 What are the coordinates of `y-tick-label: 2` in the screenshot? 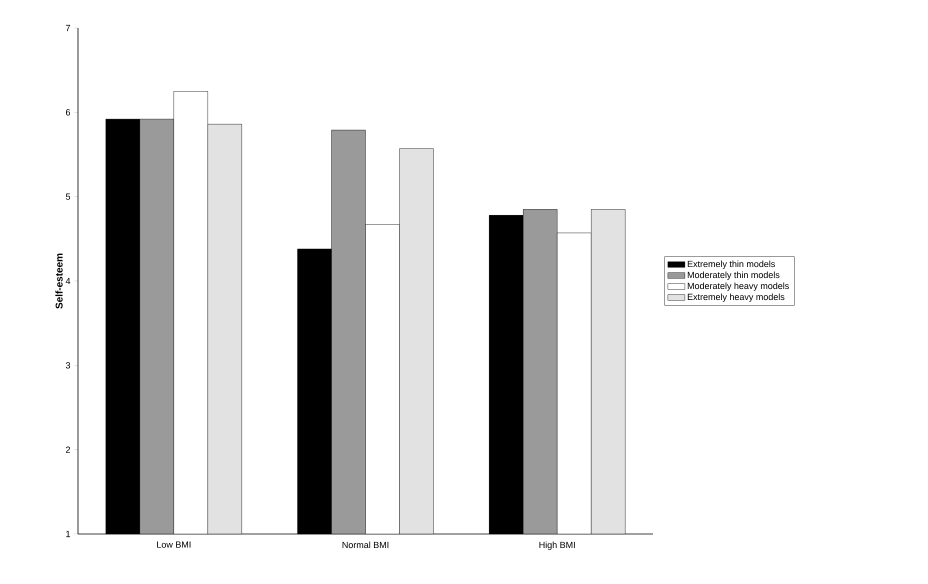 It's located at (68, 449).